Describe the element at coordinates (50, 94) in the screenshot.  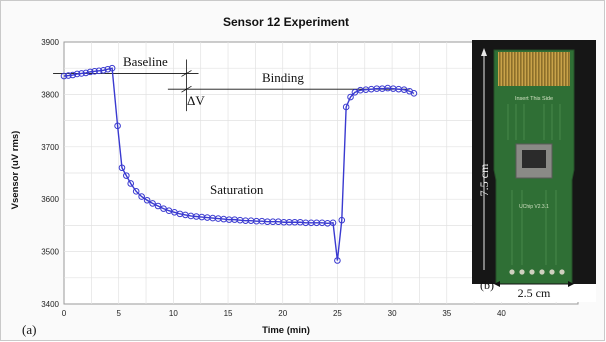
I see `y-tick-label: 3800` at that location.